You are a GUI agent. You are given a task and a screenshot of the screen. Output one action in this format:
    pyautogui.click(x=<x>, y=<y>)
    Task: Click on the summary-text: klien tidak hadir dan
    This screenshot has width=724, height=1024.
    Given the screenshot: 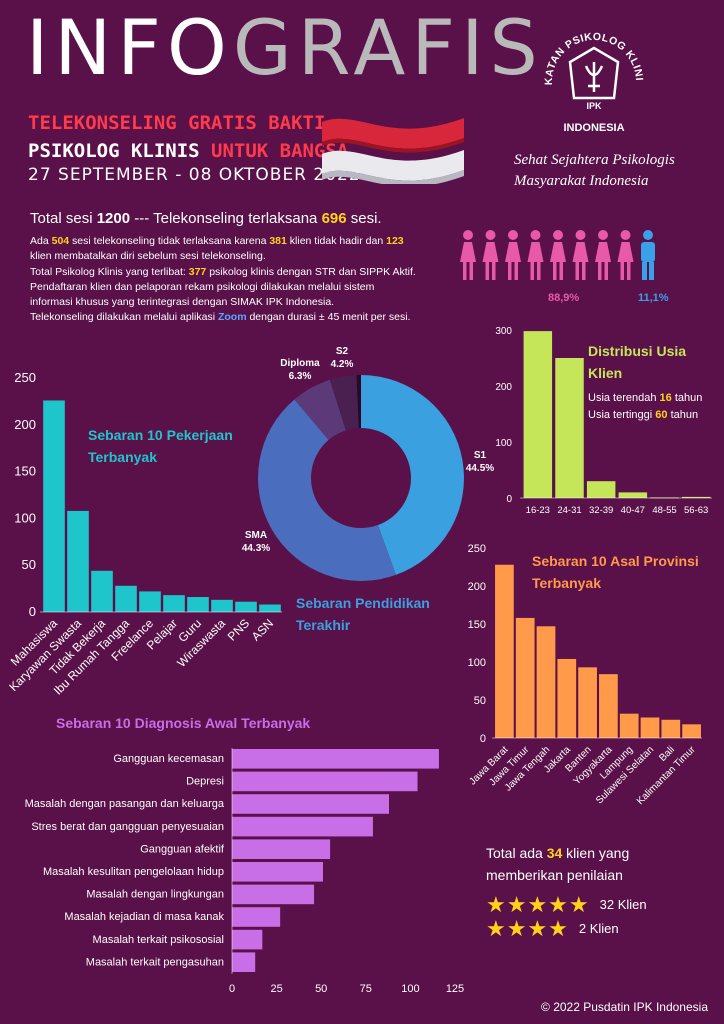 What is the action you would take?
    pyautogui.click(x=336, y=241)
    